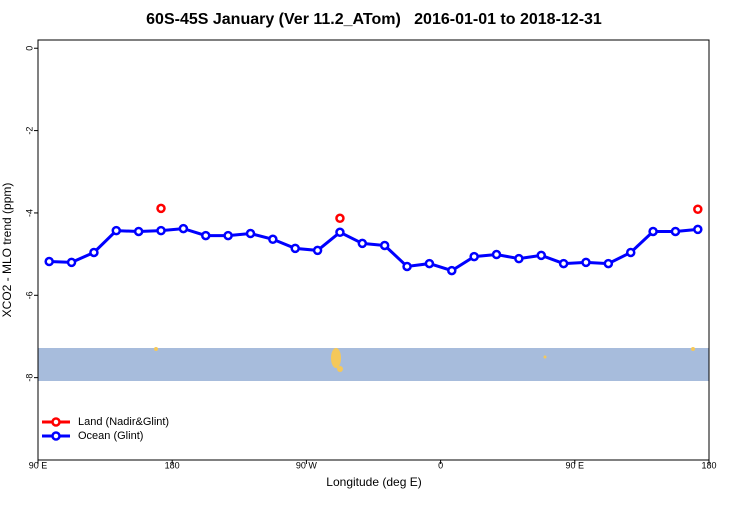 This screenshot has height=505, width=750. Describe the element at coordinates (29, 378) in the screenshot. I see `y-tick-label: -8` at that location.